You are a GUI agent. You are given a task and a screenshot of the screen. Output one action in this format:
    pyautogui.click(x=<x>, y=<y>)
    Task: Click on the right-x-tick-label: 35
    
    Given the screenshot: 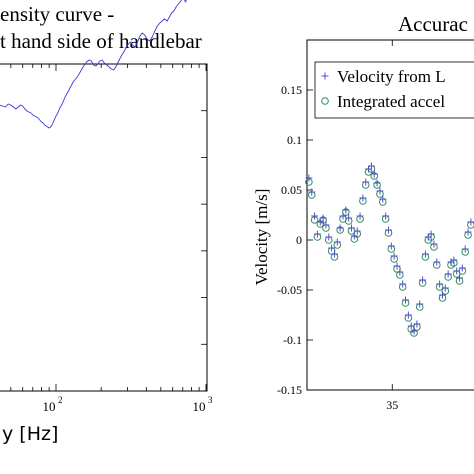 What is the action you would take?
    pyautogui.click(x=392, y=405)
    